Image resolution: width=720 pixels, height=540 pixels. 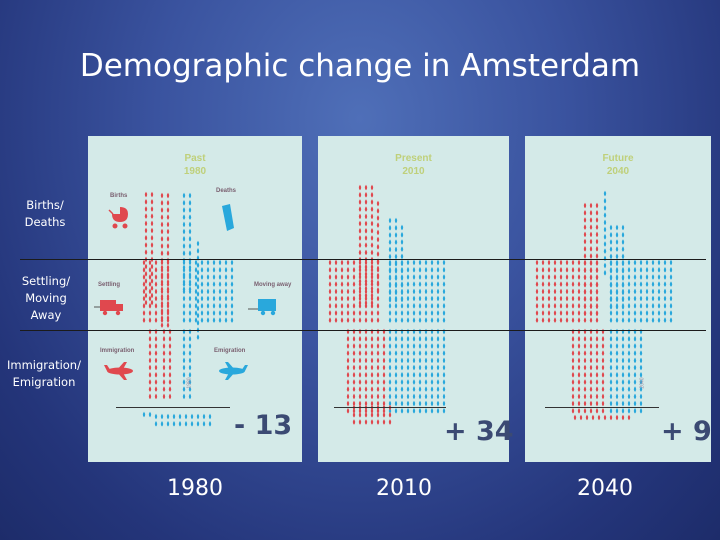 What do you see at coordinates (404, 488) in the screenshot?
I see `year-caption-2010: 2010` at bounding box center [404, 488].